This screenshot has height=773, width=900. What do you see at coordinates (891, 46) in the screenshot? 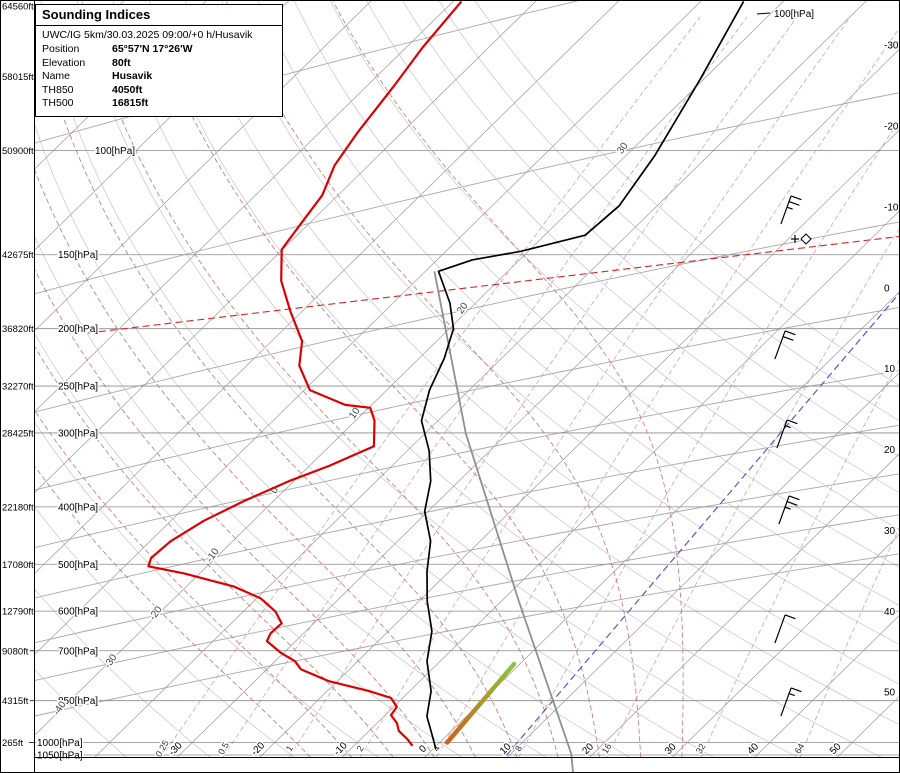
I see `right-temp-label: -30` at bounding box center [891, 46].